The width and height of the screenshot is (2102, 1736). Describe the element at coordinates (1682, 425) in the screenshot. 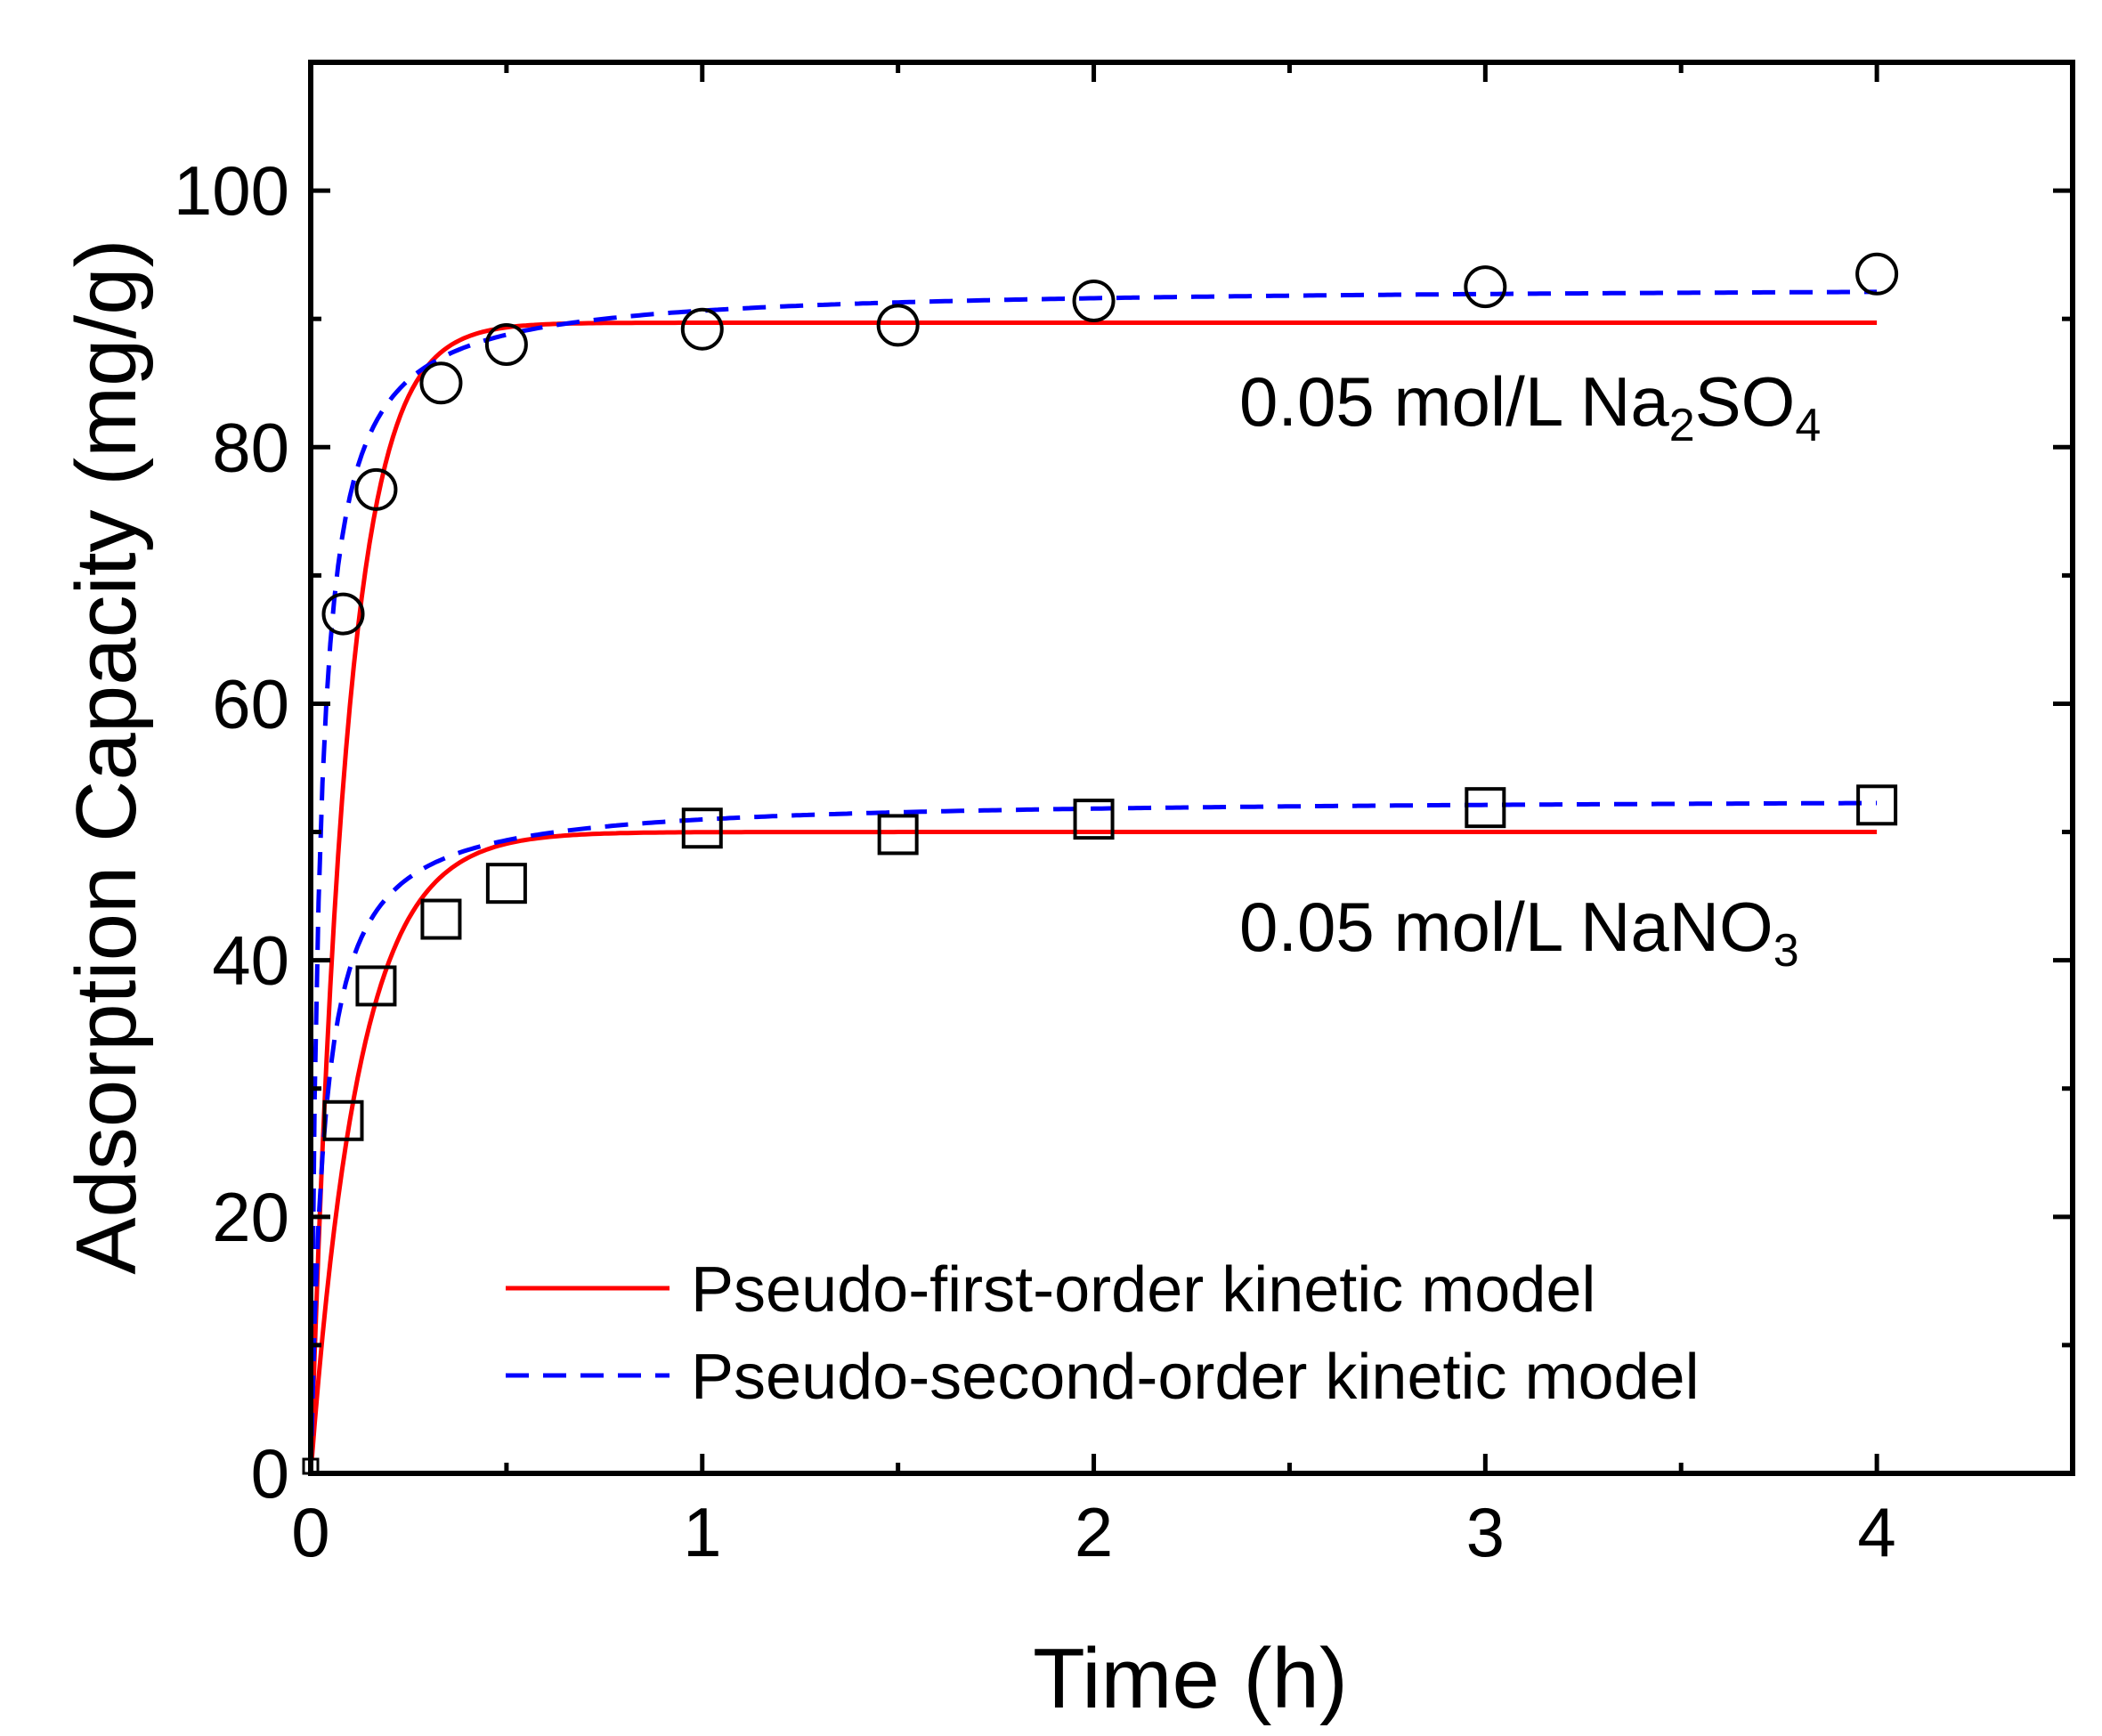

I see `annotation-na2so4-sub1: 2` at that location.